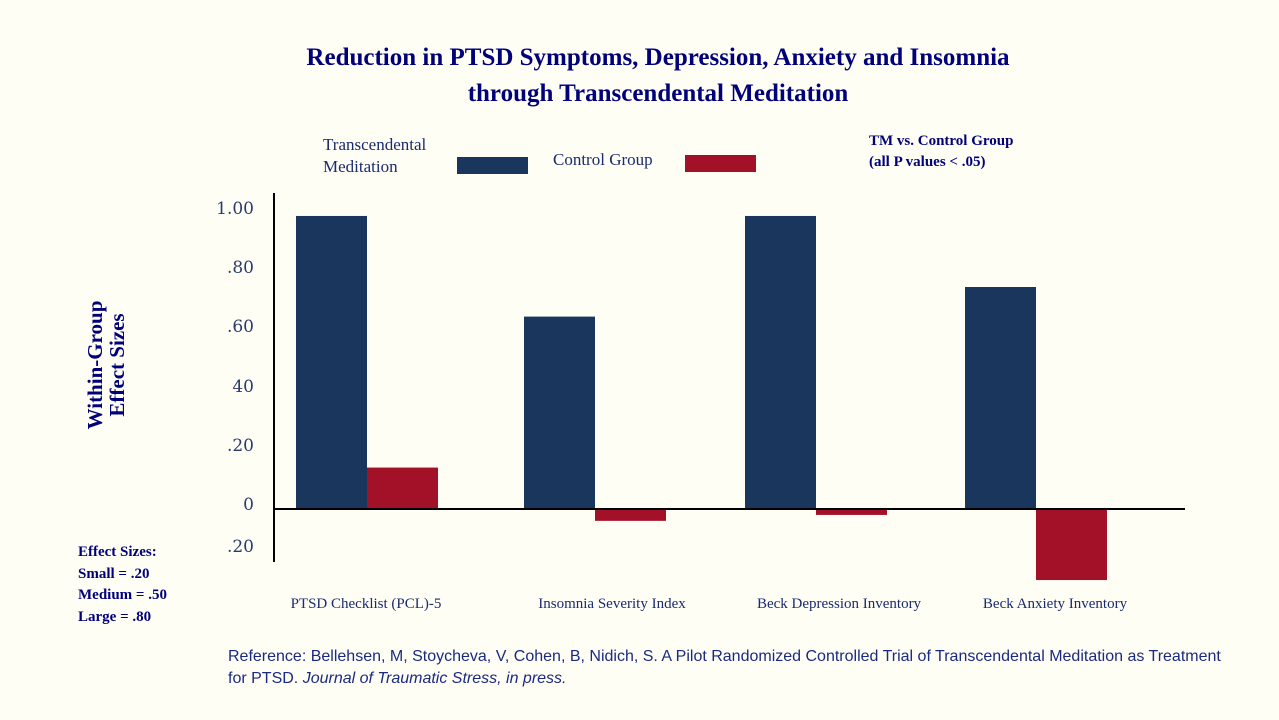 The image size is (1279, 720). Describe the element at coordinates (434, 678) in the screenshot. I see `reference-journal: Journal of Traumatic Stress, in press.` at that location.